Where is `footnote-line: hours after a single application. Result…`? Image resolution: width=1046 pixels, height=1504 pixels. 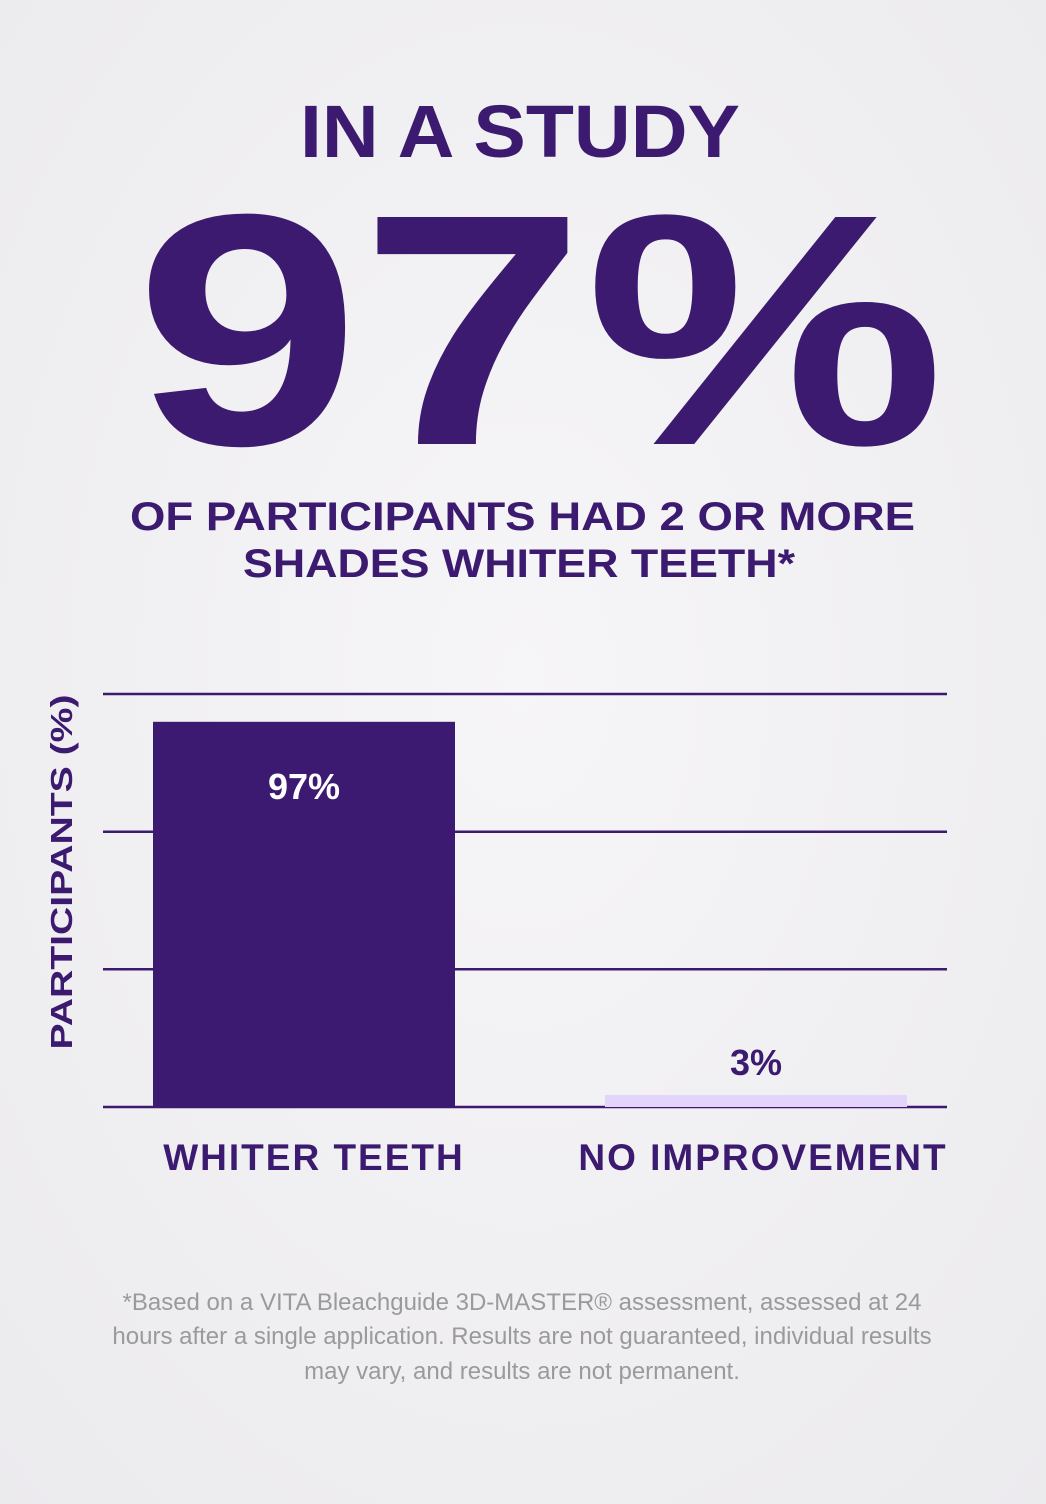 footnote-line: hours after a single application. Result… is located at coordinates (521, 1336).